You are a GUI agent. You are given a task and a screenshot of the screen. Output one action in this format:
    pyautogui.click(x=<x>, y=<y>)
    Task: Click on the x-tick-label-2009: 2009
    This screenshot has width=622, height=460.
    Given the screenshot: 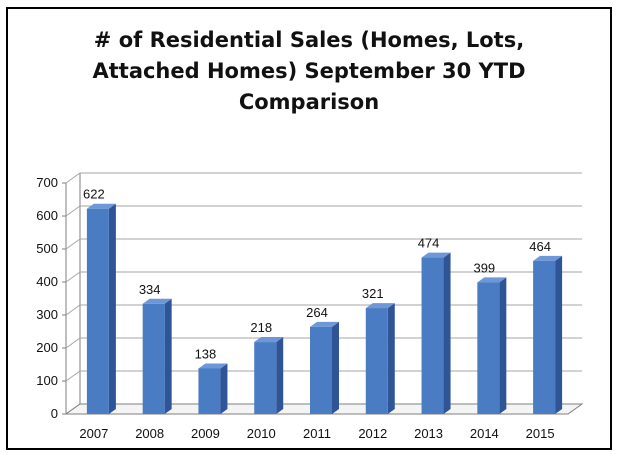 What is the action you would take?
    pyautogui.click(x=205, y=433)
    